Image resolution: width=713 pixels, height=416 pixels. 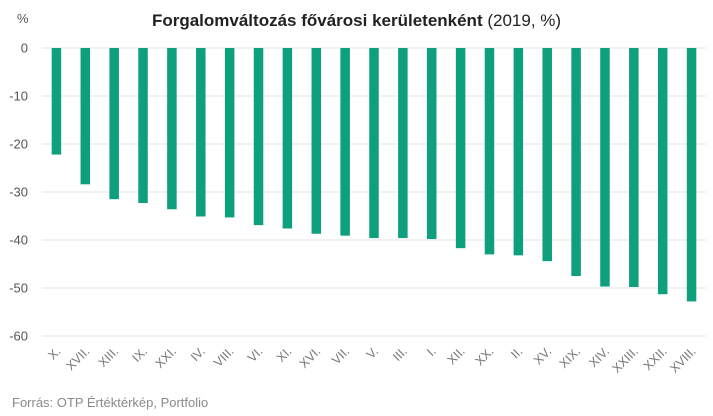 I want to click on y-axis-unit-label: %, so click(x=23, y=18).